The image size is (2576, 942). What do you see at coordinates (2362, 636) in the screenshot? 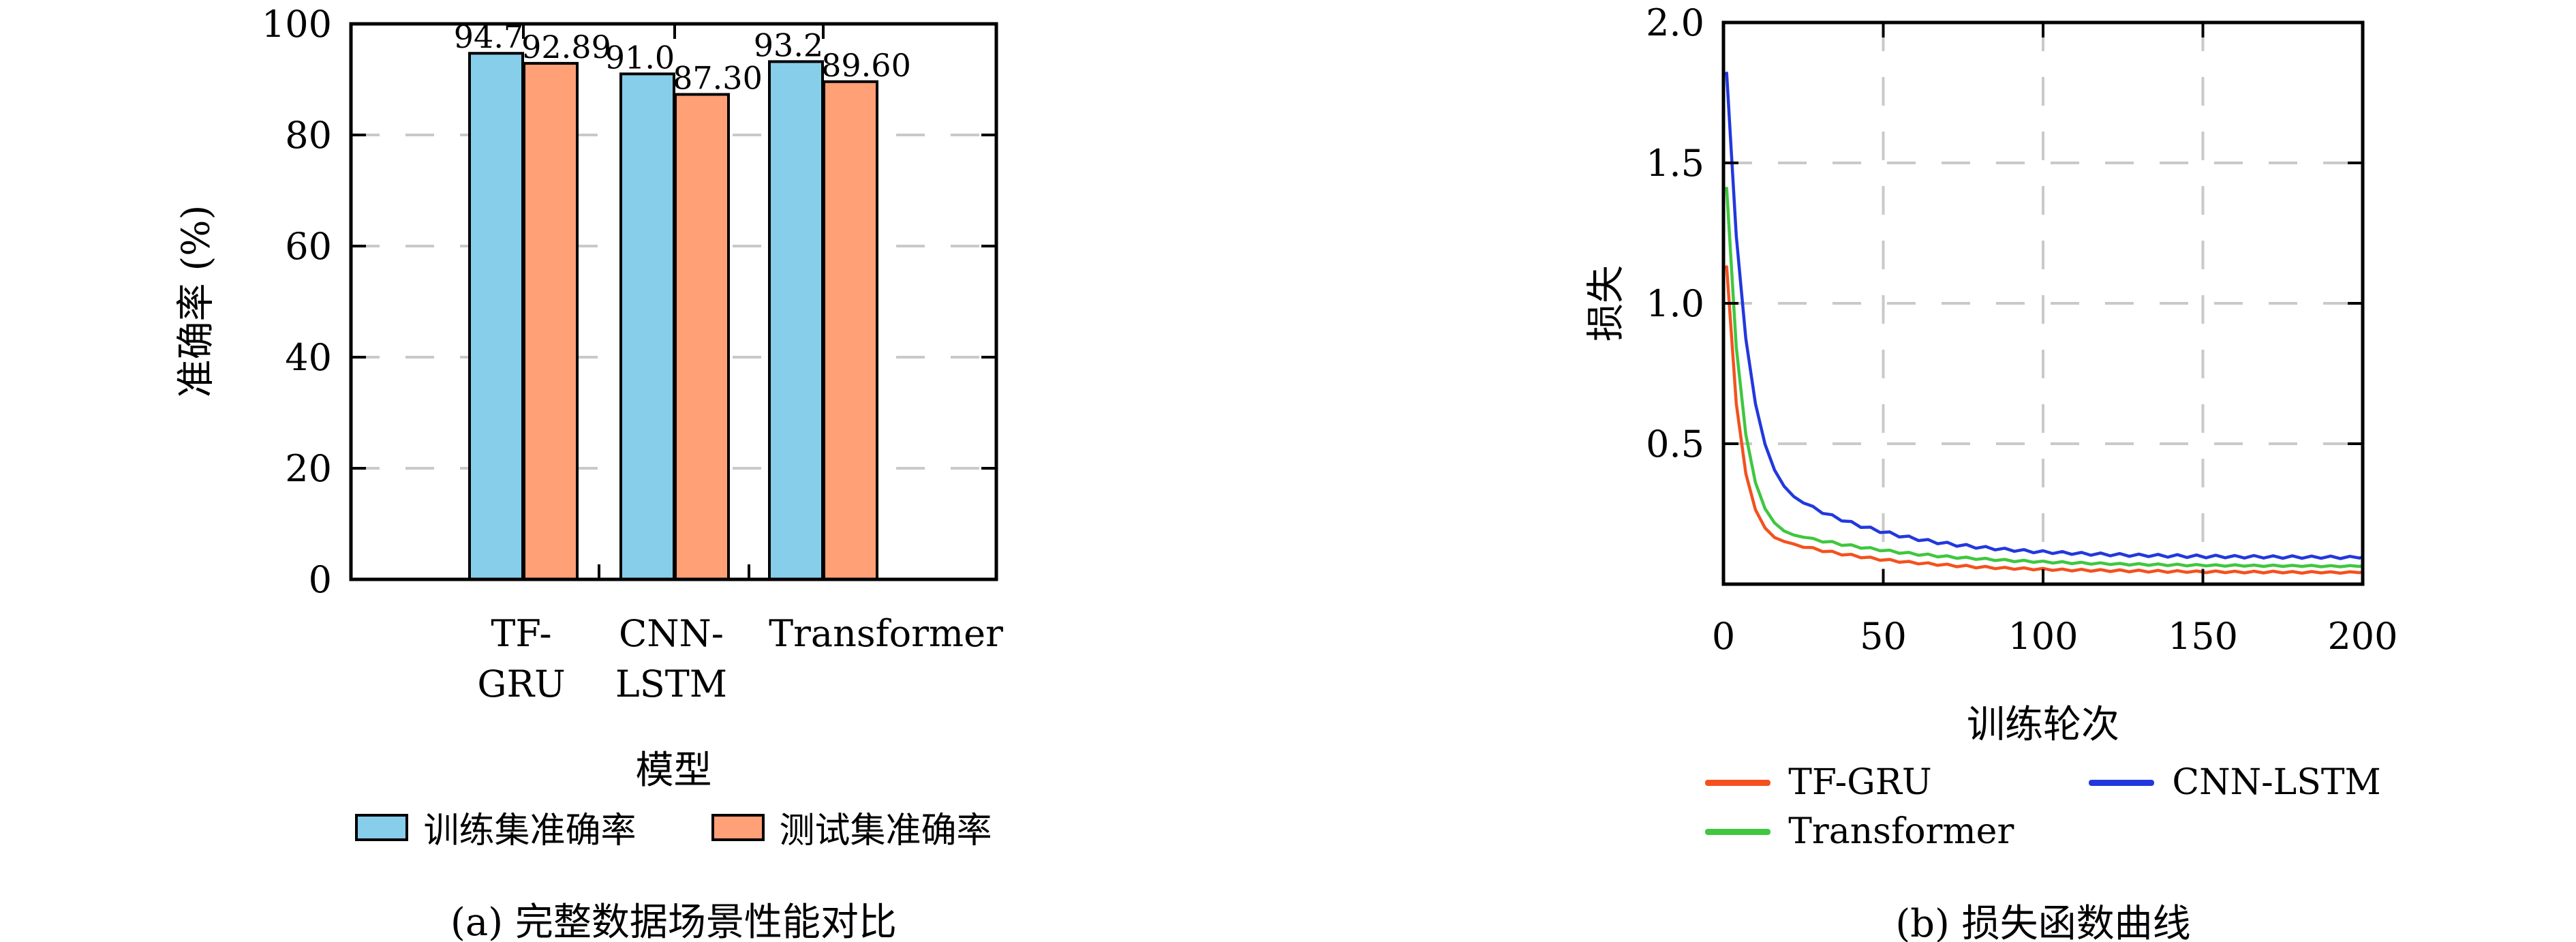
I see `x-tick-label: 200` at bounding box center [2362, 636].